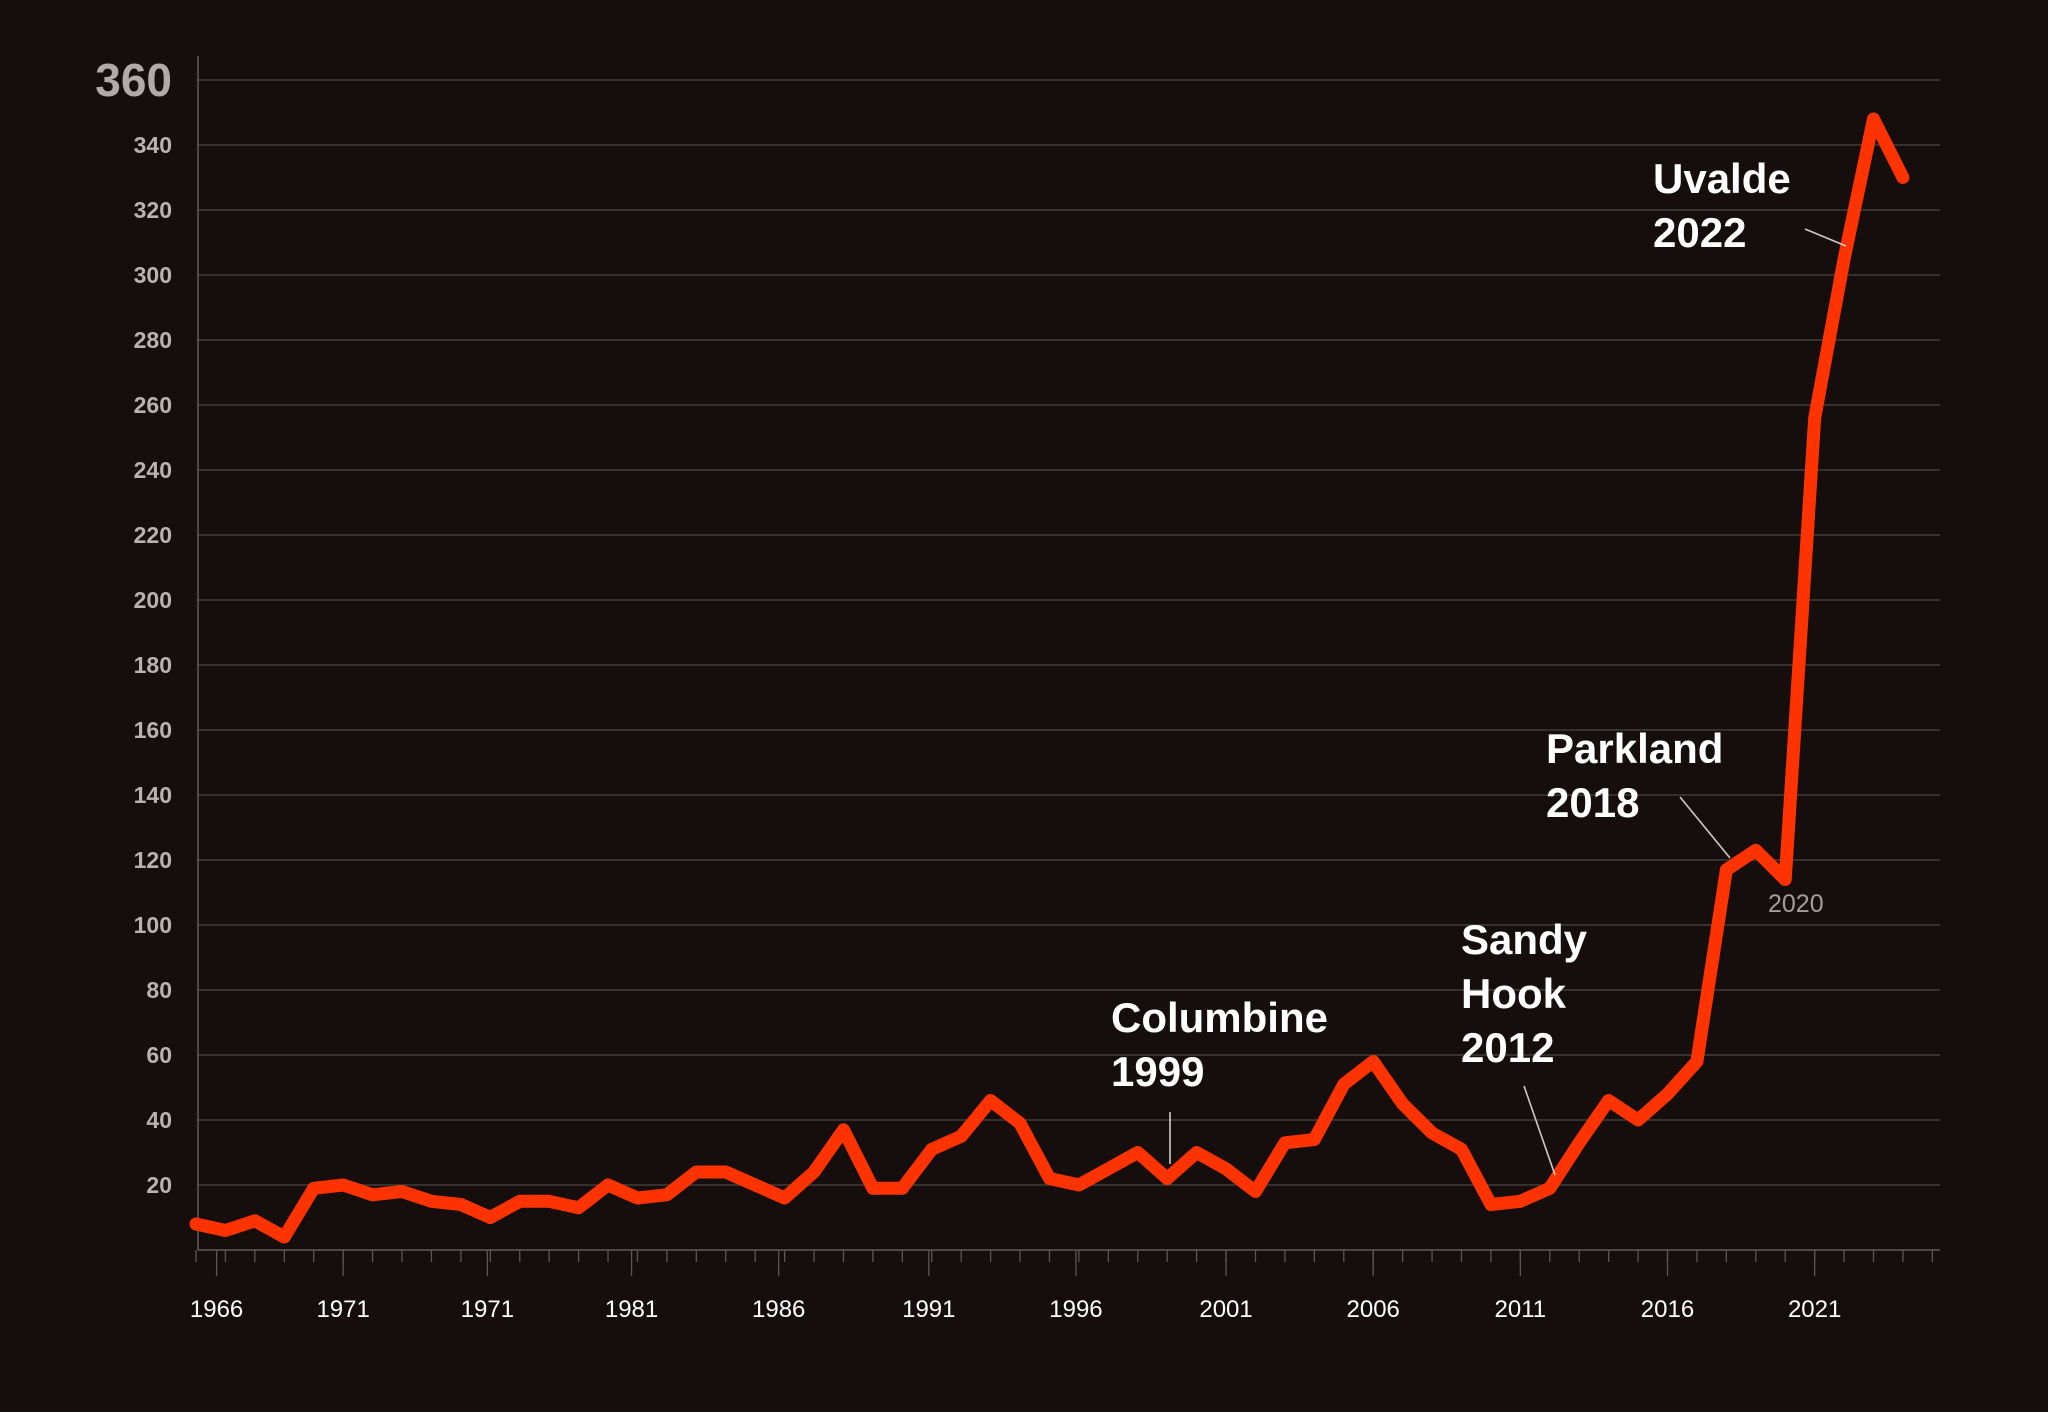 Image resolution: width=2048 pixels, height=1412 pixels. Describe the element at coordinates (1373, 1309) in the screenshot. I see `x-tick-label: 2006` at that location.